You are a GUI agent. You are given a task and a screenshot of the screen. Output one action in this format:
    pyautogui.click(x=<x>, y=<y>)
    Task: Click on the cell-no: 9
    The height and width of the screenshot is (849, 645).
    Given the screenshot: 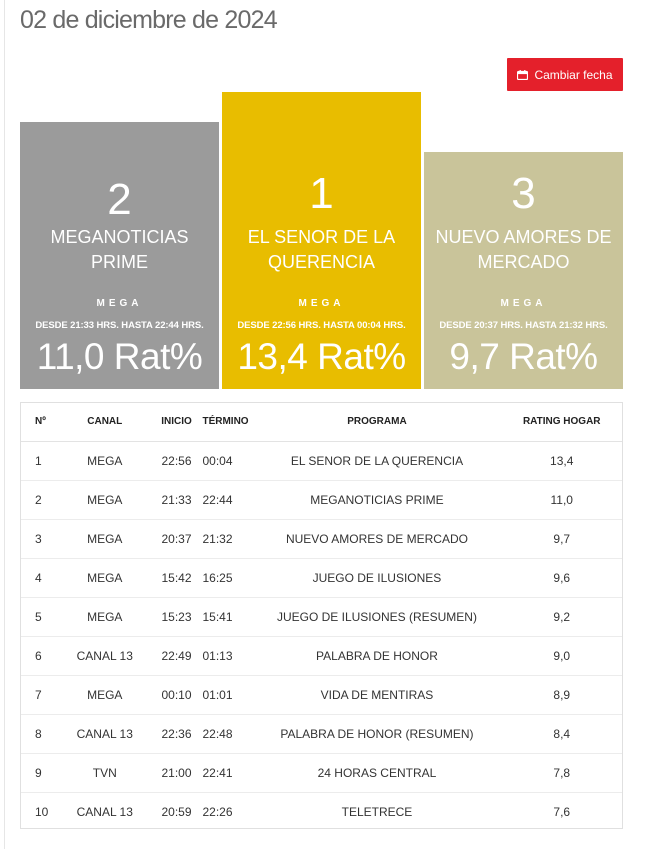 What is the action you would take?
    pyautogui.click(x=39, y=773)
    